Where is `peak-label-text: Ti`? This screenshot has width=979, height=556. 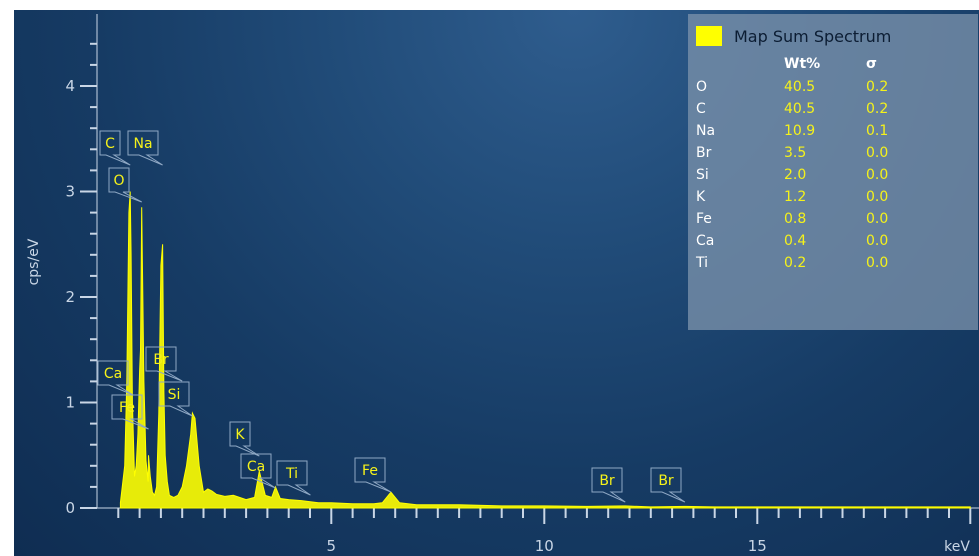
peak-label-text: Ti is located at coordinates (291, 474).